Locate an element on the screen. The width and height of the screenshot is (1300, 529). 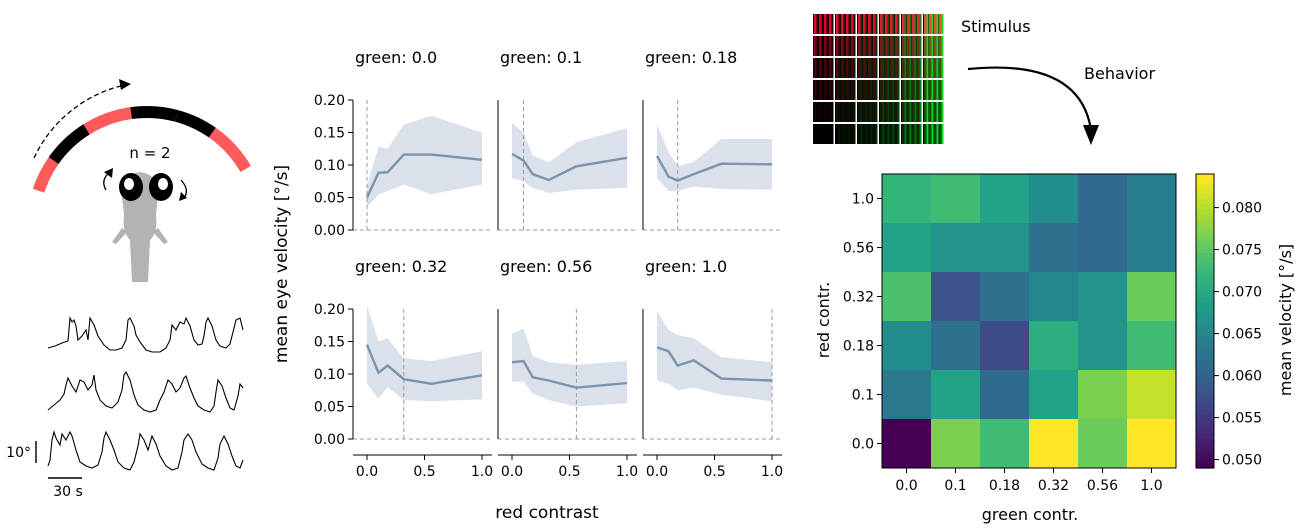
y-tick-label: 0.15 is located at coordinates (329, 134).